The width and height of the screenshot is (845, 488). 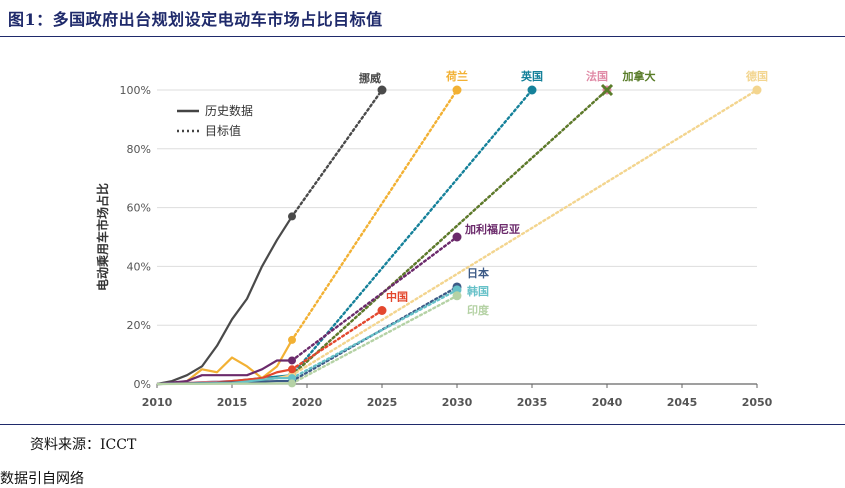 What do you see at coordinates (139, 149) in the screenshot?
I see `y-tick-label: 80%` at bounding box center [139, 149].